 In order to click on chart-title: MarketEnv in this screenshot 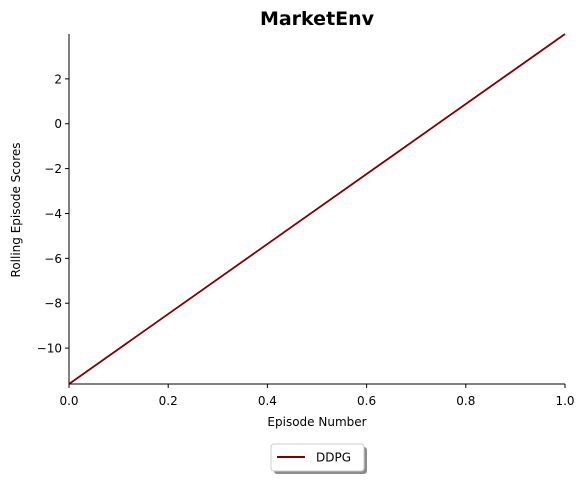, I will do `click(317, 19)`.